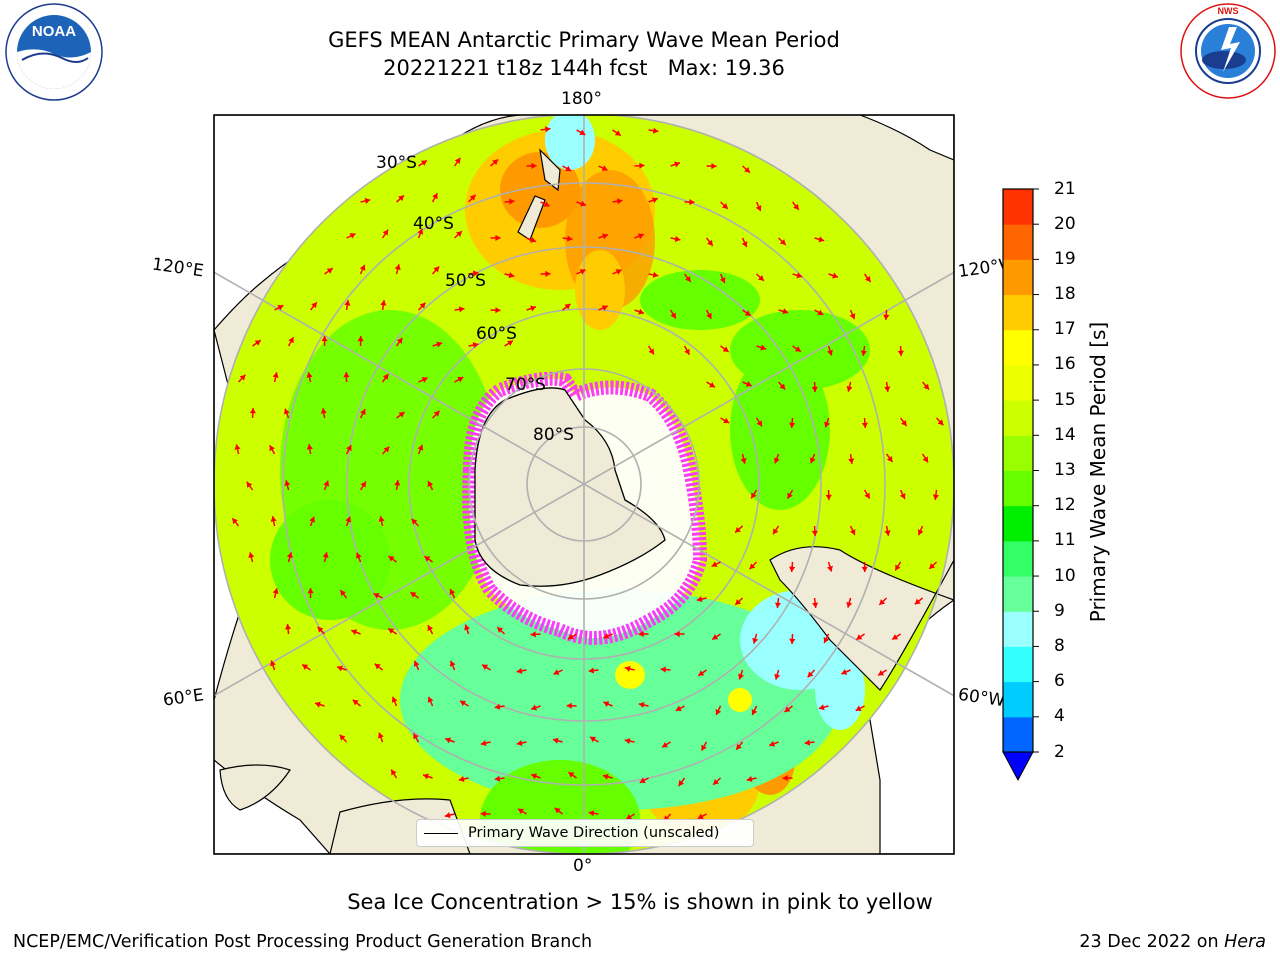 This screenshot has height=960, width=1280. What do you see at coordinates (465, 281) in the screenshot?
I see `lat-label-50s: 50°S` at bounding box center [465, 281].